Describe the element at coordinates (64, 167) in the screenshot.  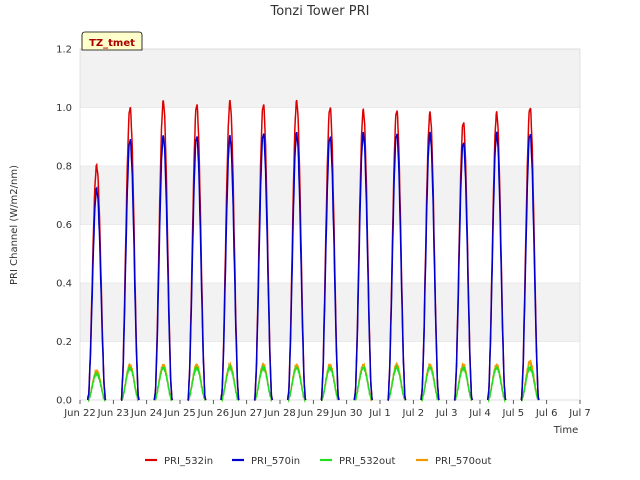
I see `y-tick-label: 0.8` at that location.